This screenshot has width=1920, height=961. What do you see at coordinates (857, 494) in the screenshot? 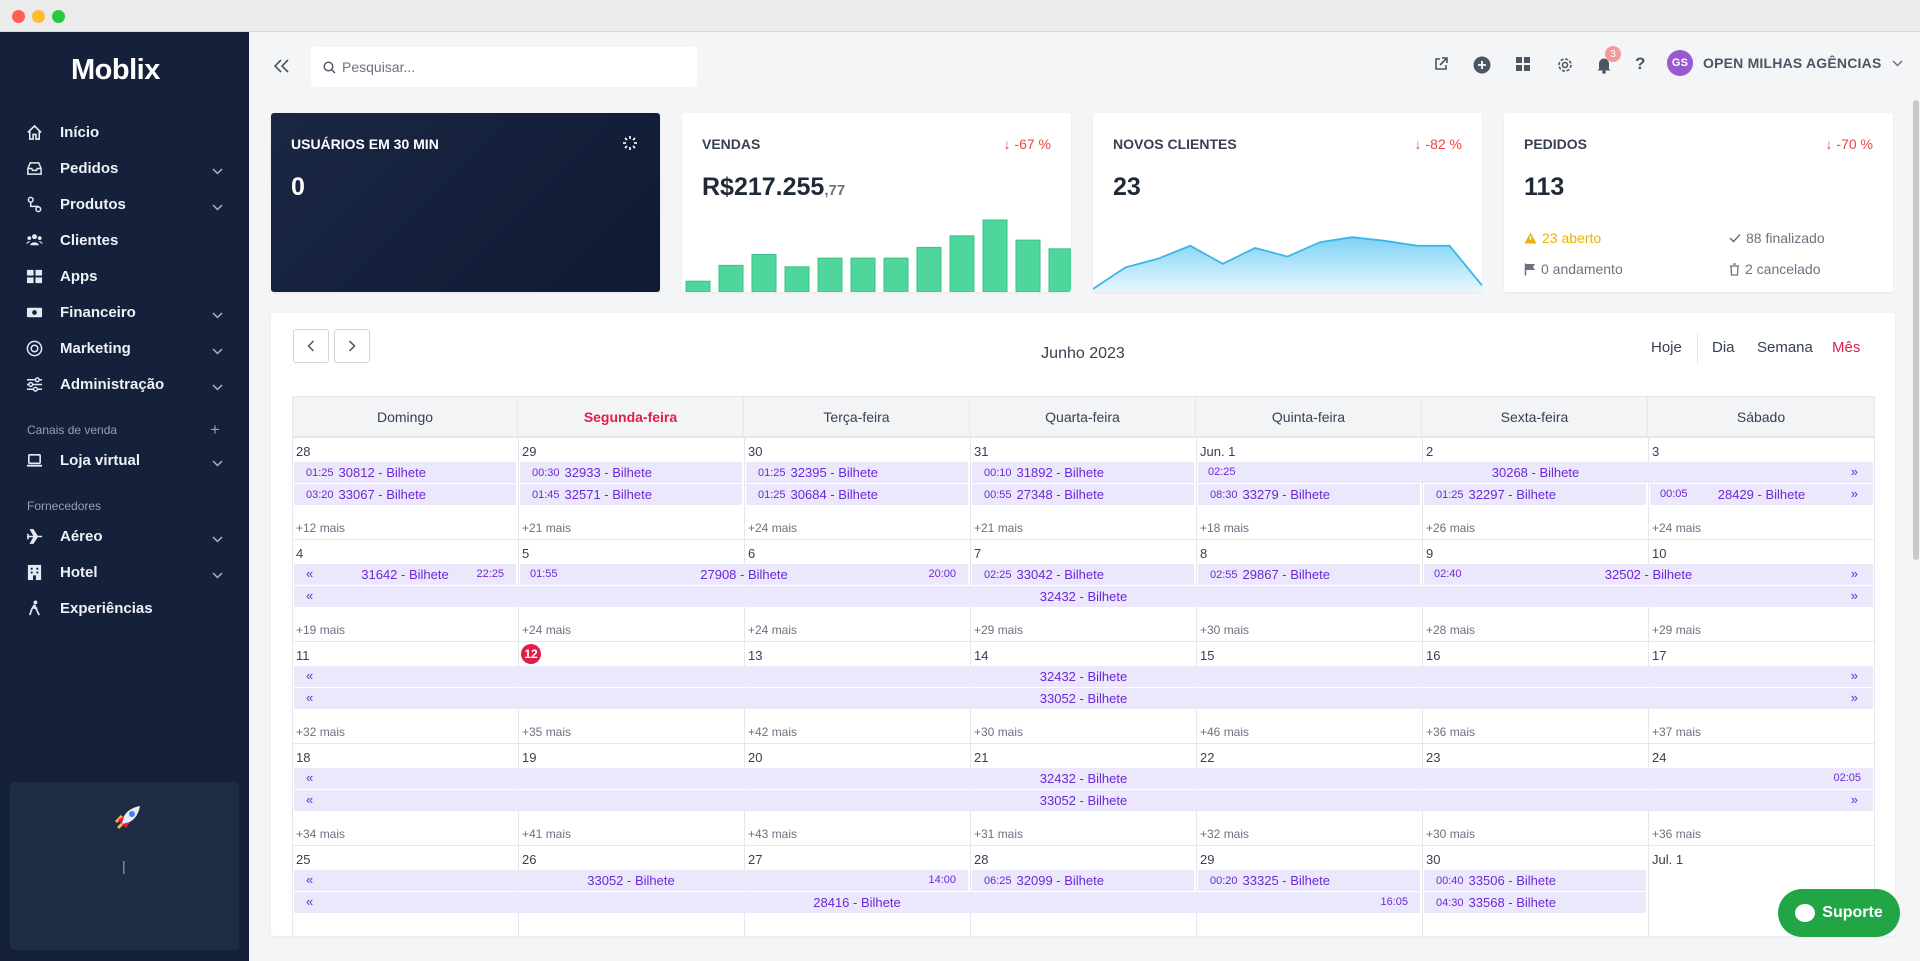
I see `calendar-event: 01:25 30684 - Bilhete` at bounding box center [857, 494].